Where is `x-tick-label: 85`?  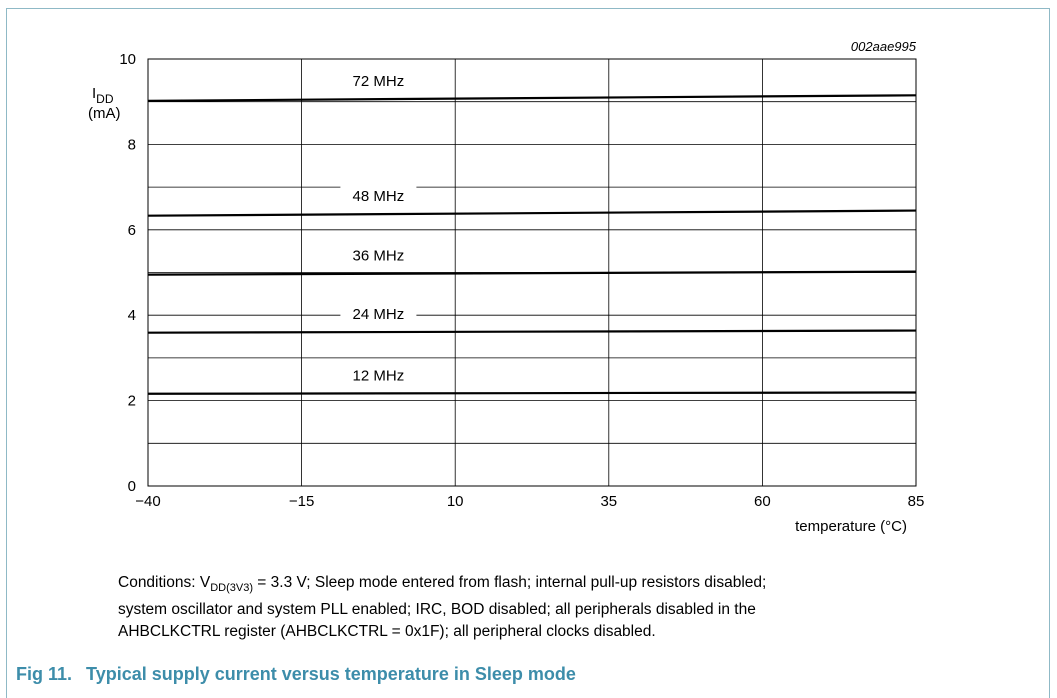 x-tick-label: 85 is located at coordinates (916, 501).